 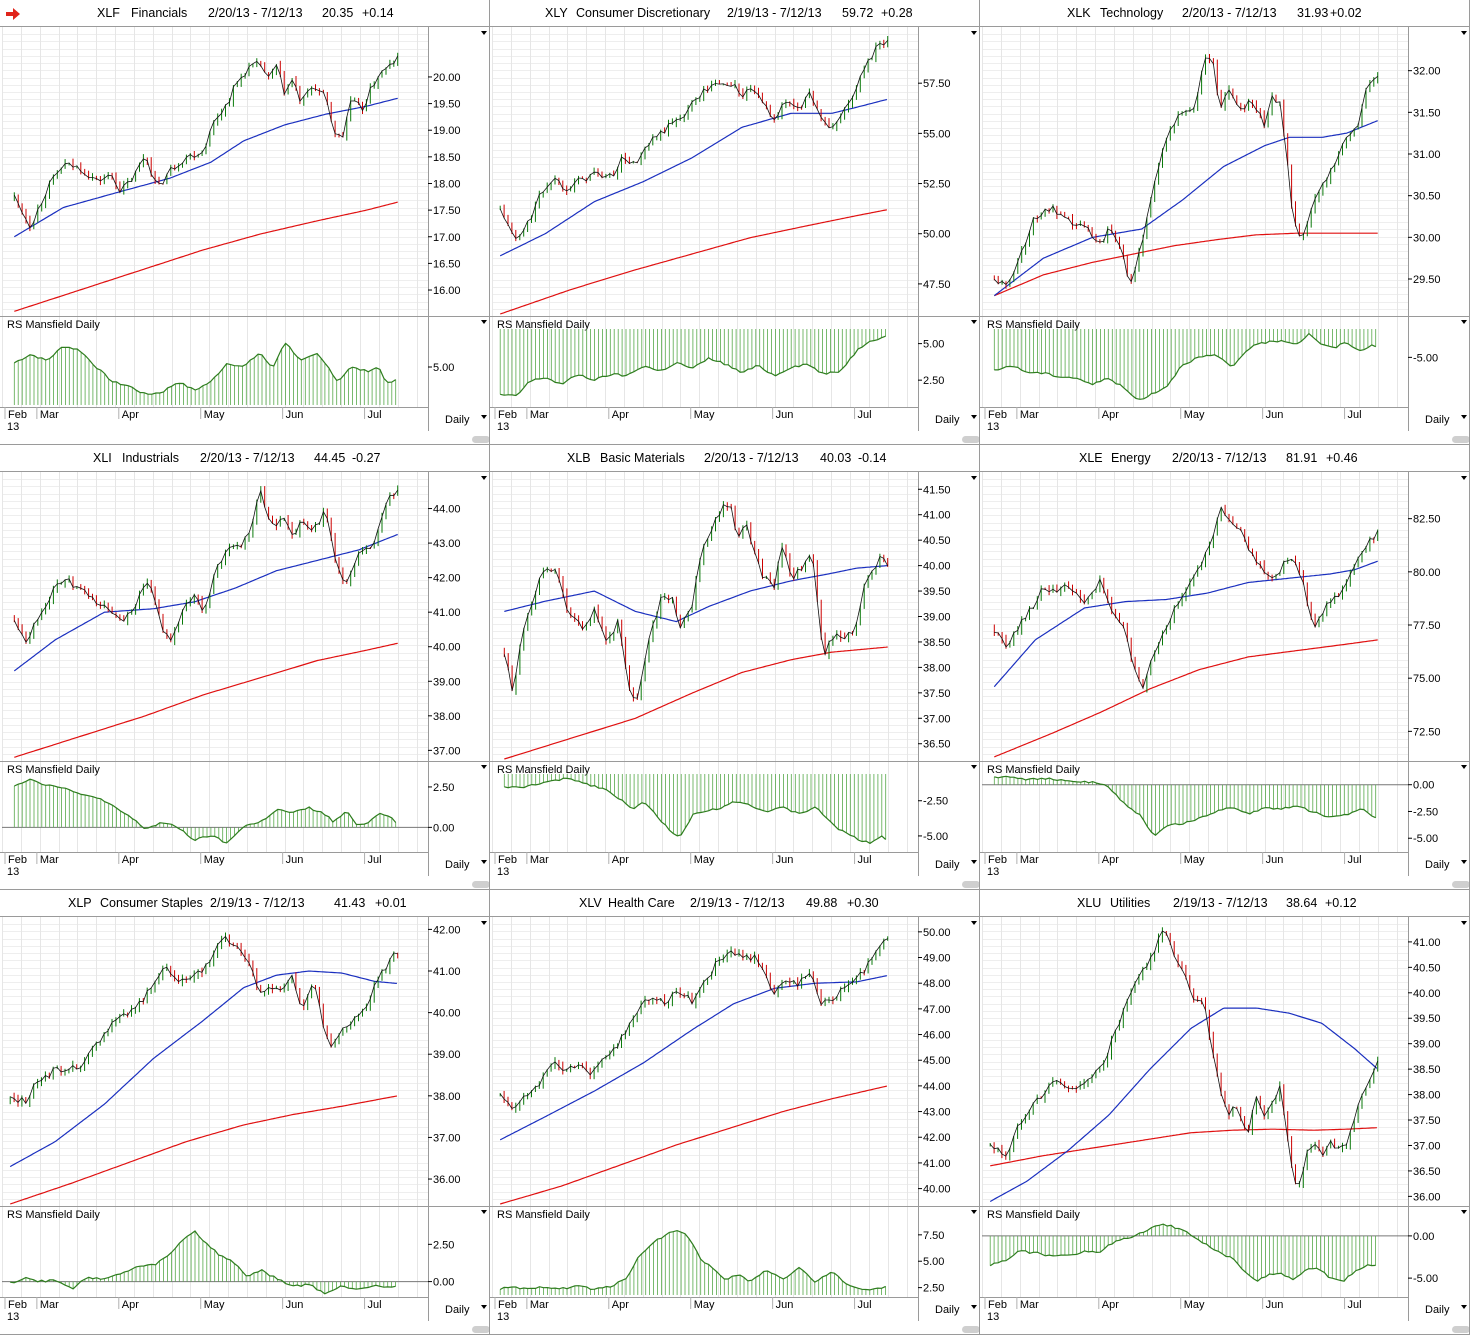 What do you see at coordinates (1427, 72) in the screenshot?
I see `price-tick-label: 32.00` at bounding box center [1427, 72].